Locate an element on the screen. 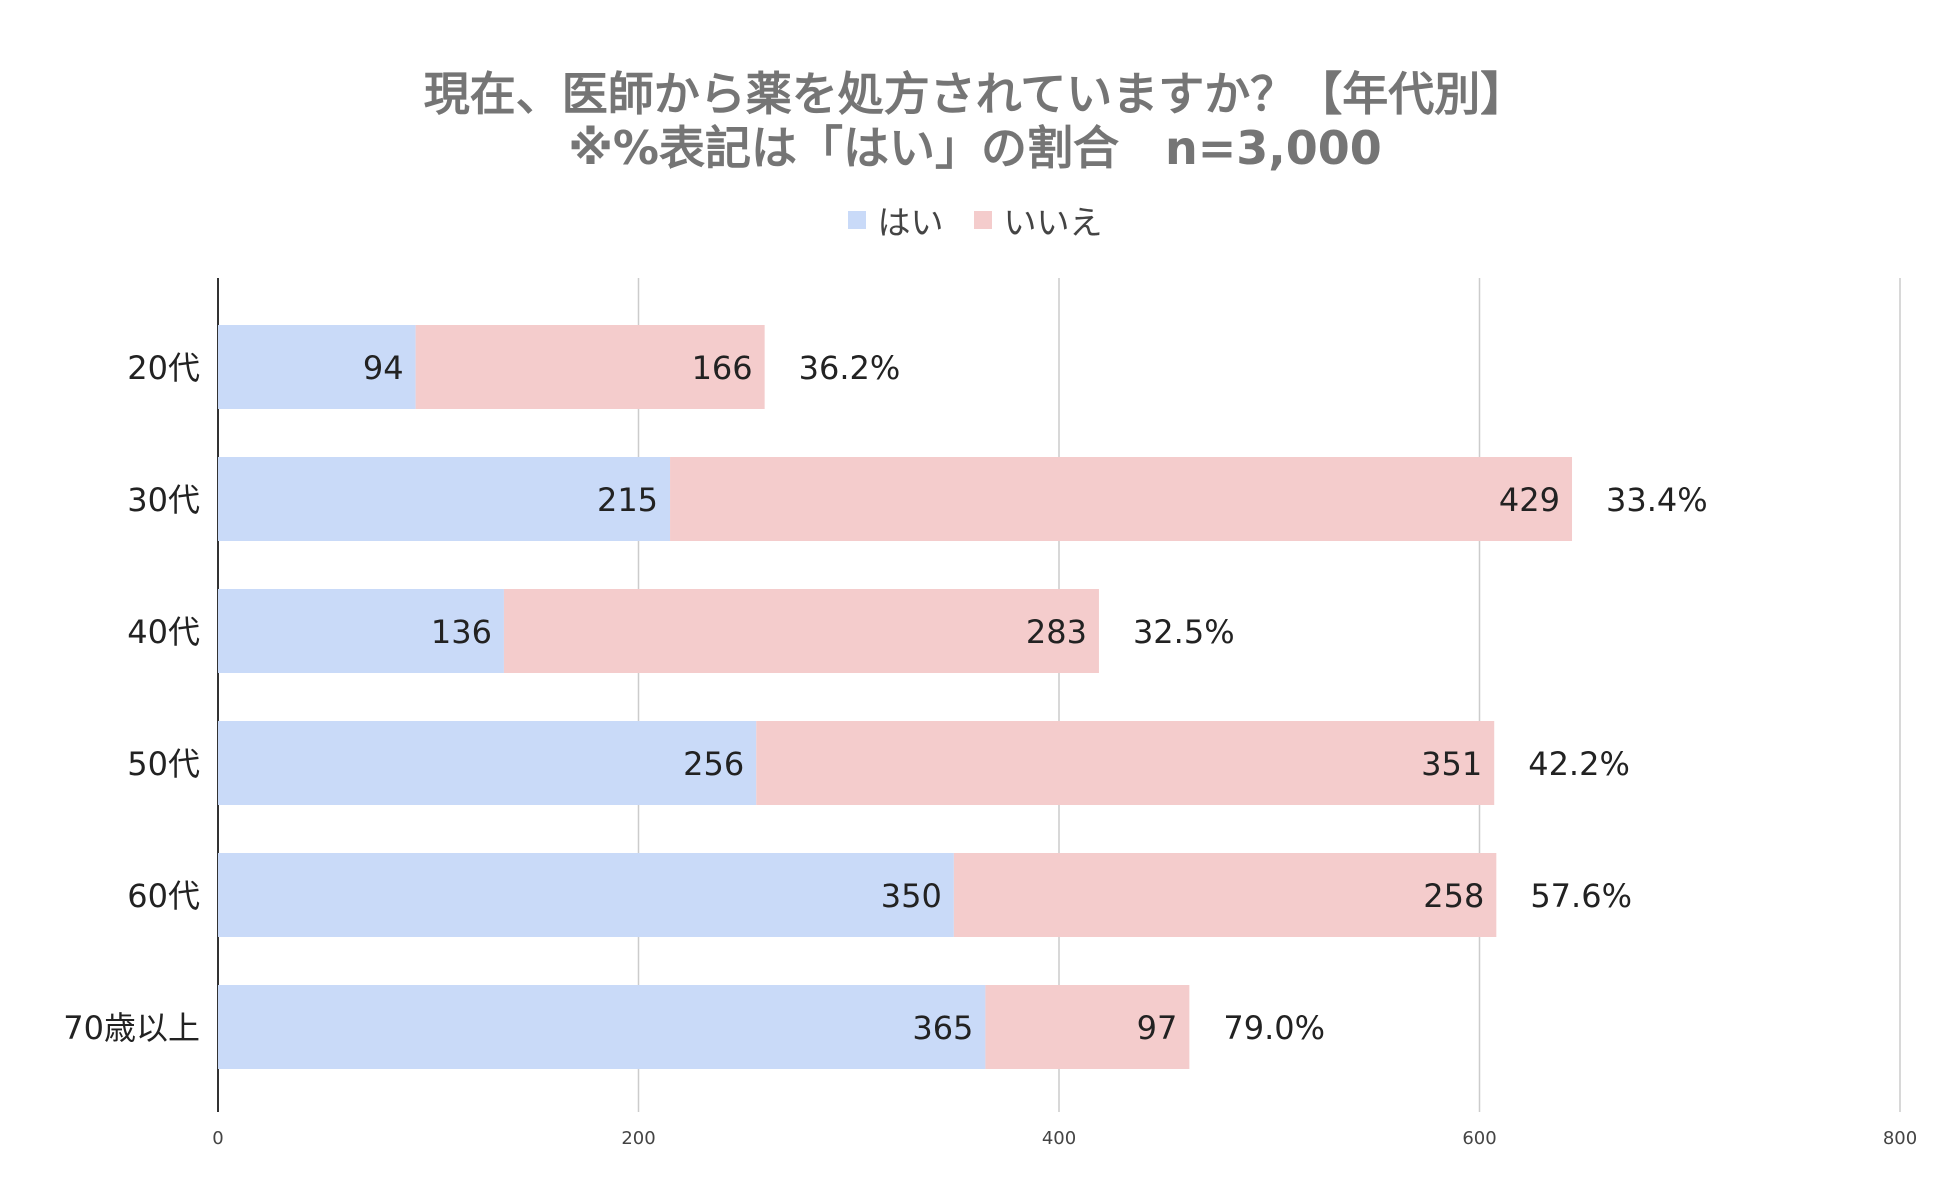 This screenshot has width=1950, height=1202. chart-title-line-1: 現在、医師から薬を処方されていますか？【年代別】 is located at coordinates (975, 94).